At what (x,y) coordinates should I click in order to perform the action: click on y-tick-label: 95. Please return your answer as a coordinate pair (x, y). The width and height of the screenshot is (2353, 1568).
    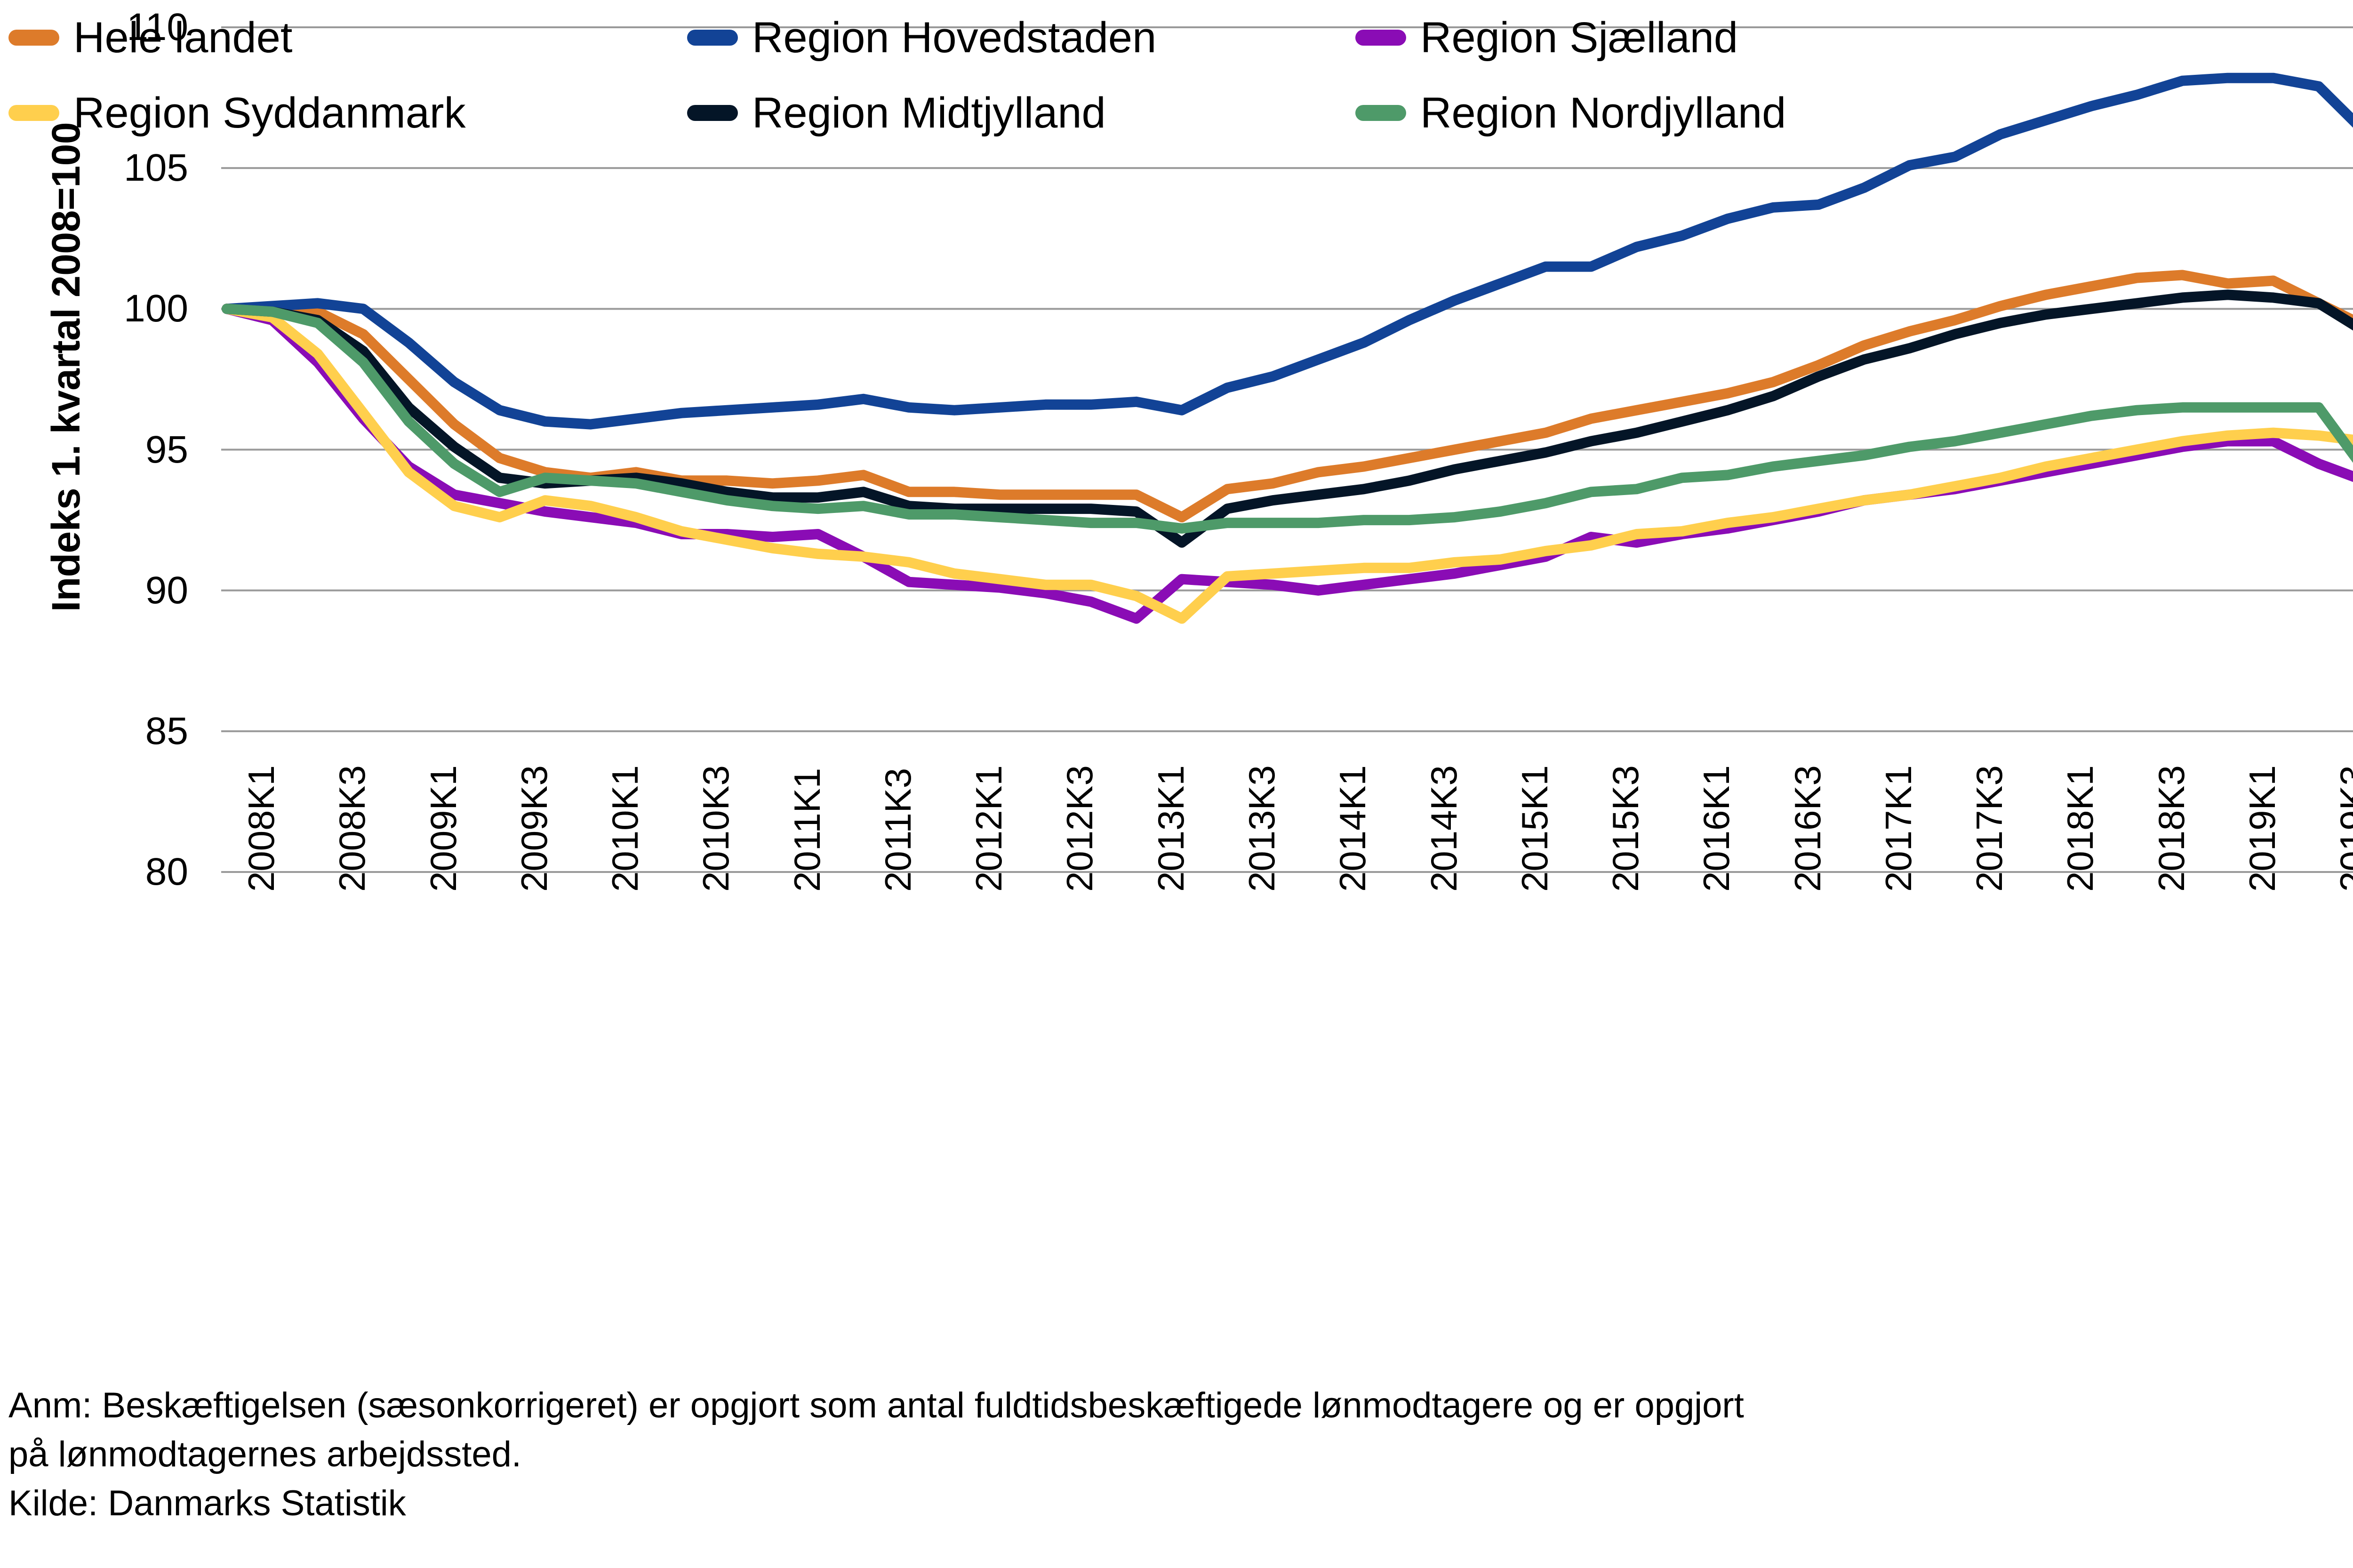
    Looking at the image, I should click on (167, 449).